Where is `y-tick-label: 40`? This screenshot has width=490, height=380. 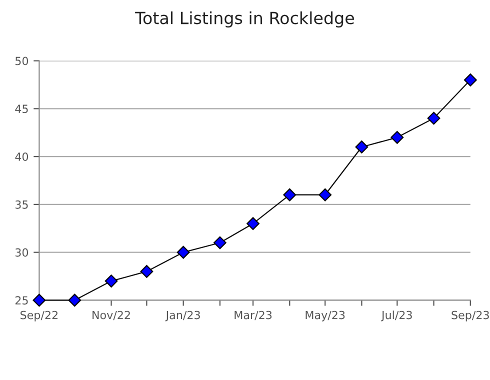
y-tick-label: 40 is located at coordinates (21, 156).